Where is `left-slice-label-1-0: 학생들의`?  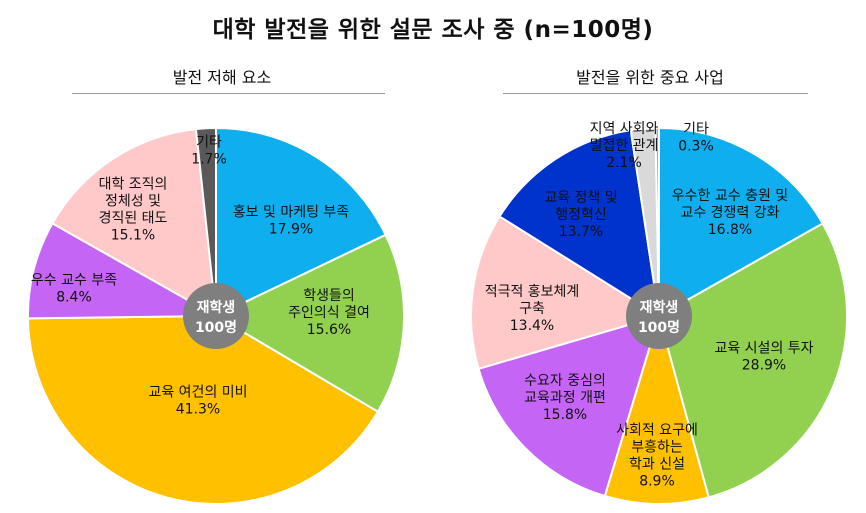
left-slice-label-1-0: 학생들의 is located at coordinates (329, 296).